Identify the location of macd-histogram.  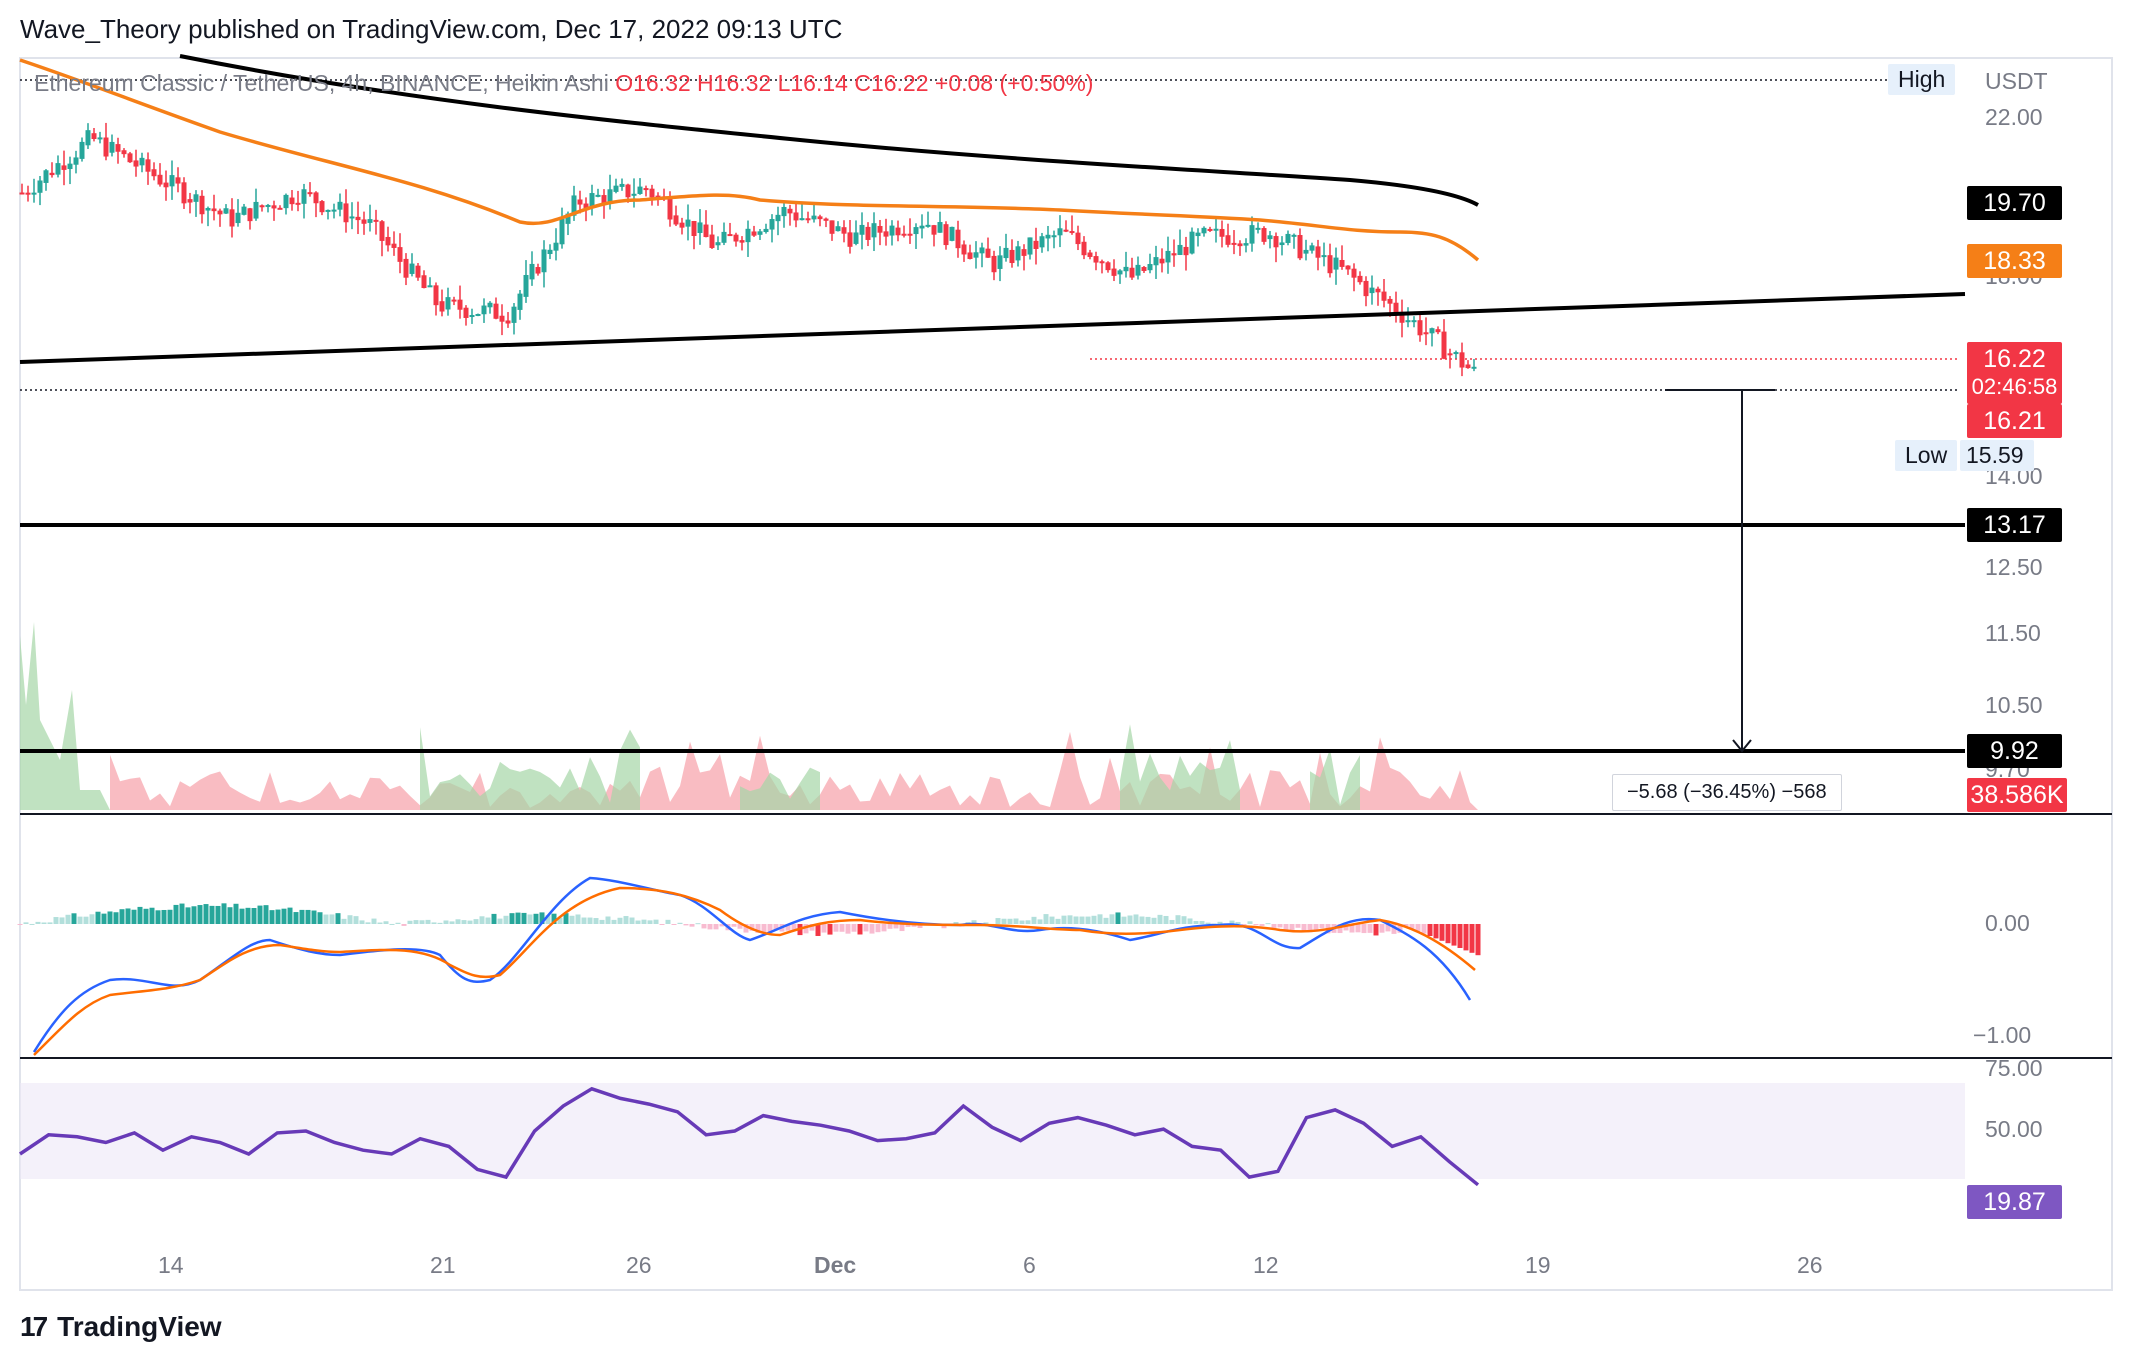
(749, 929).